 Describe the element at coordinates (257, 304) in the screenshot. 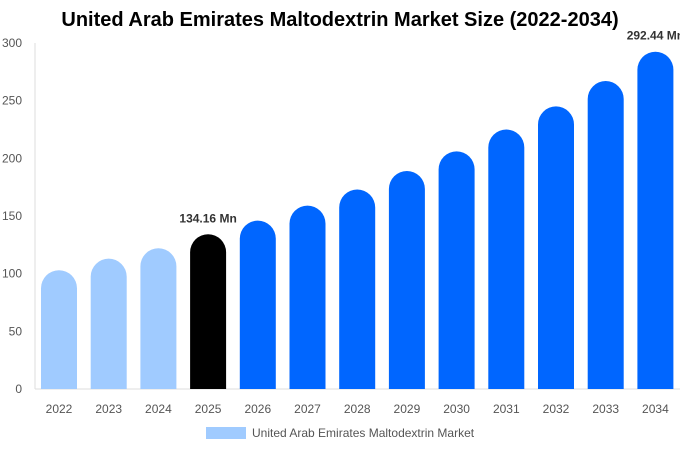

I see `bar-2026` at that location.